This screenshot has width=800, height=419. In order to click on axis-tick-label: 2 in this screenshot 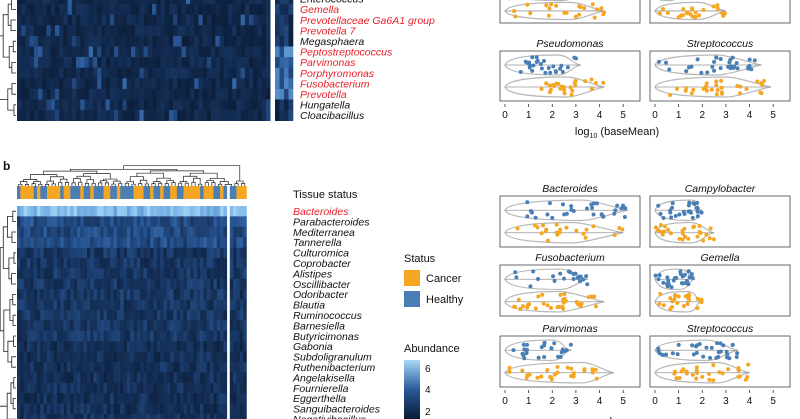, I will do `click(552, 115)`.